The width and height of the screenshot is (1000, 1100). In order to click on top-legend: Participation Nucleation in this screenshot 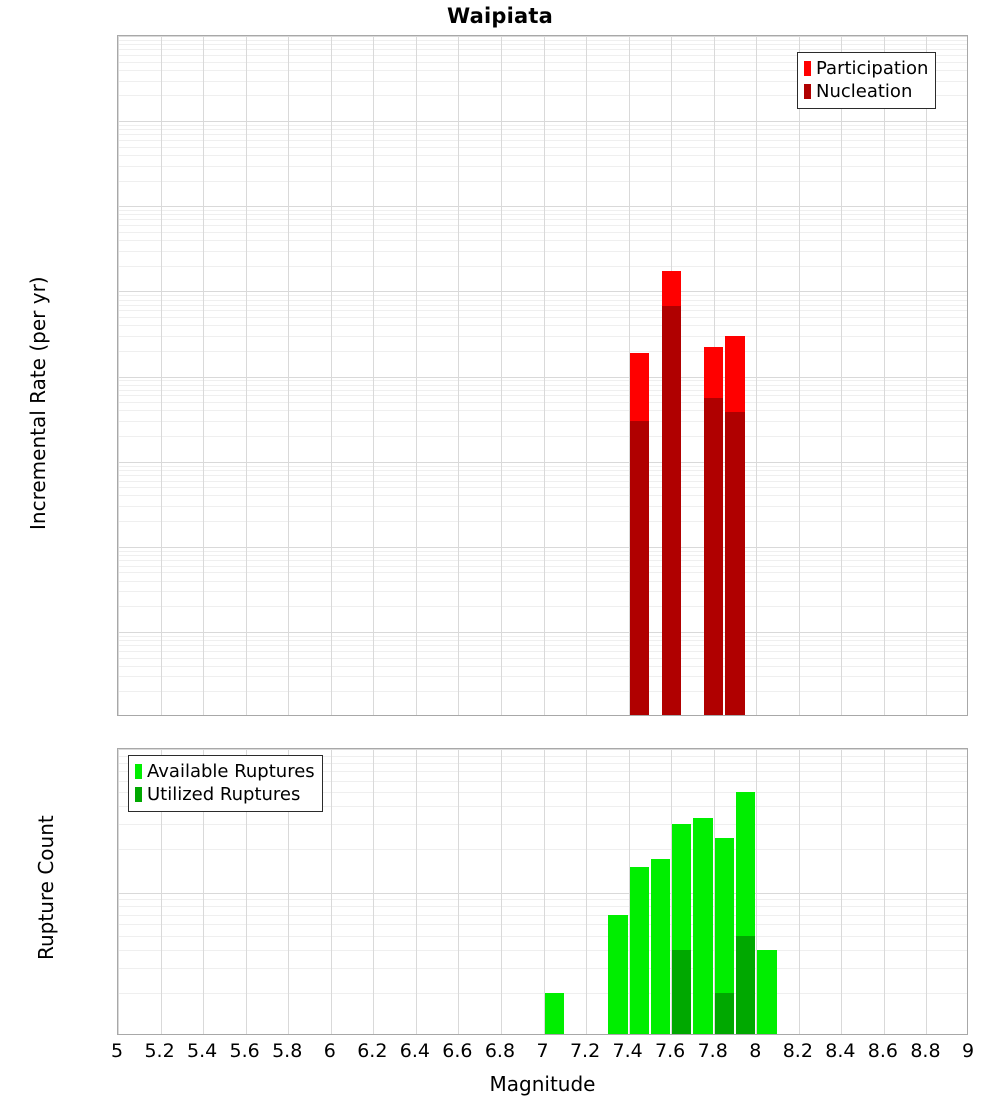, I will do `click(867, 80)`.